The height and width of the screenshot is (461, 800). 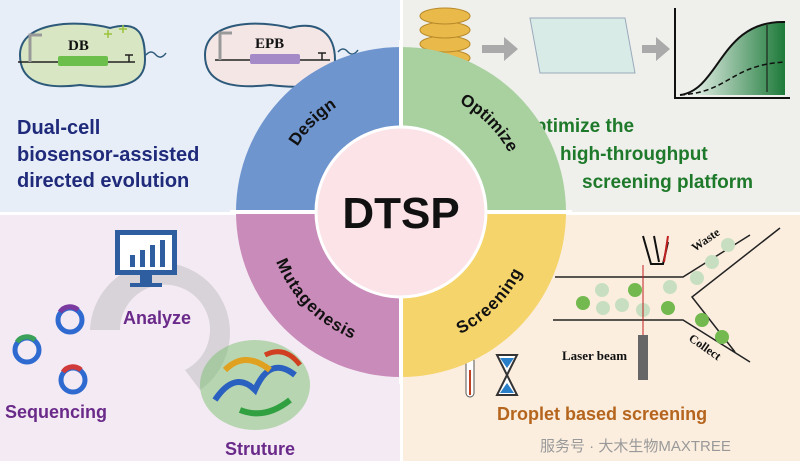 What do you see at coordinates (635, 446) in the screenshot?
I see `watermark: 服务号 · 大木生物MAXTREE` at bounding box center [635, 446].